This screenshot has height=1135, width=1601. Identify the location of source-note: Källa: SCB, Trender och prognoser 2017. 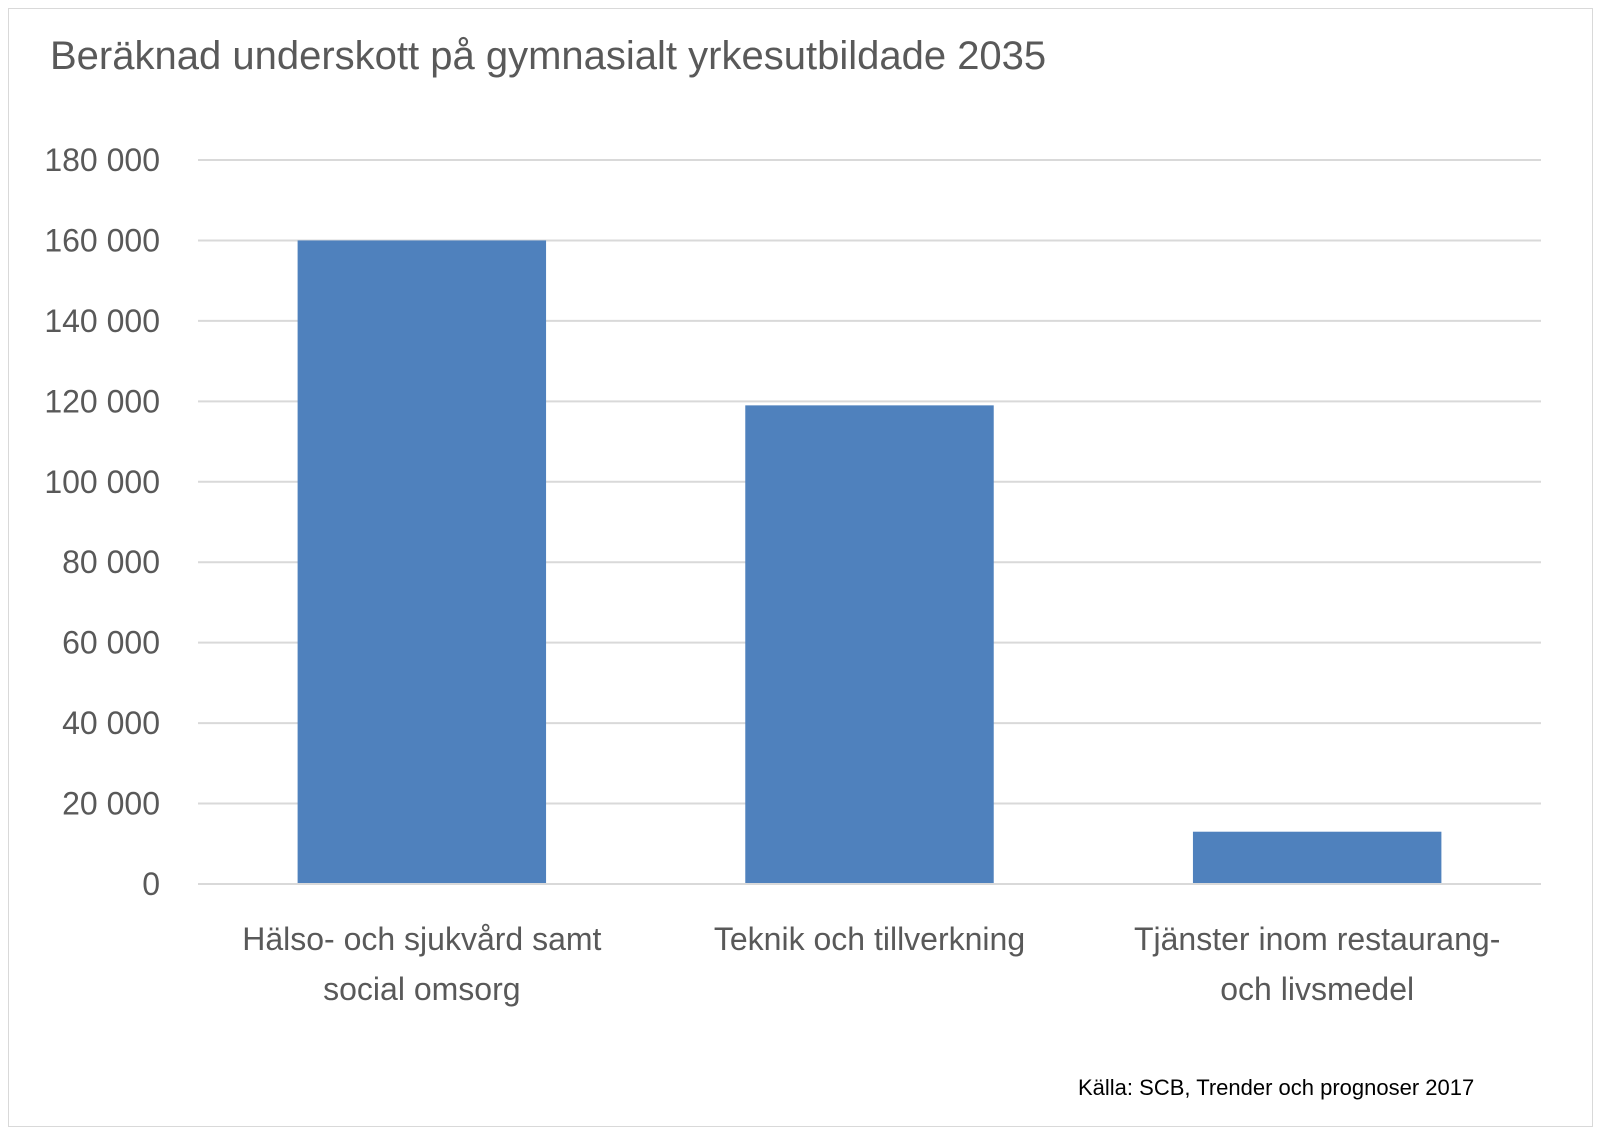
(1276, 1087).